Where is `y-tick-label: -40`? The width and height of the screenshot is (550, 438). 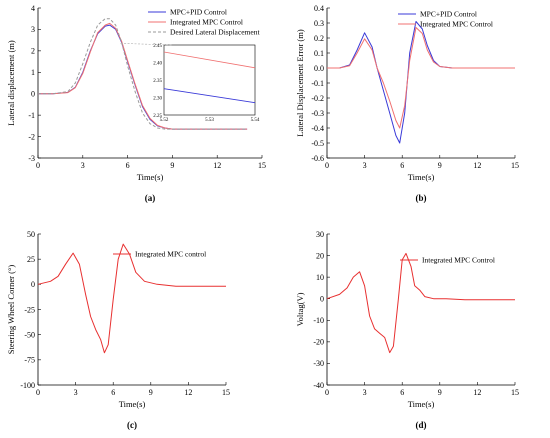 y-tick-label: -40 is located at coordinates (318, 385).